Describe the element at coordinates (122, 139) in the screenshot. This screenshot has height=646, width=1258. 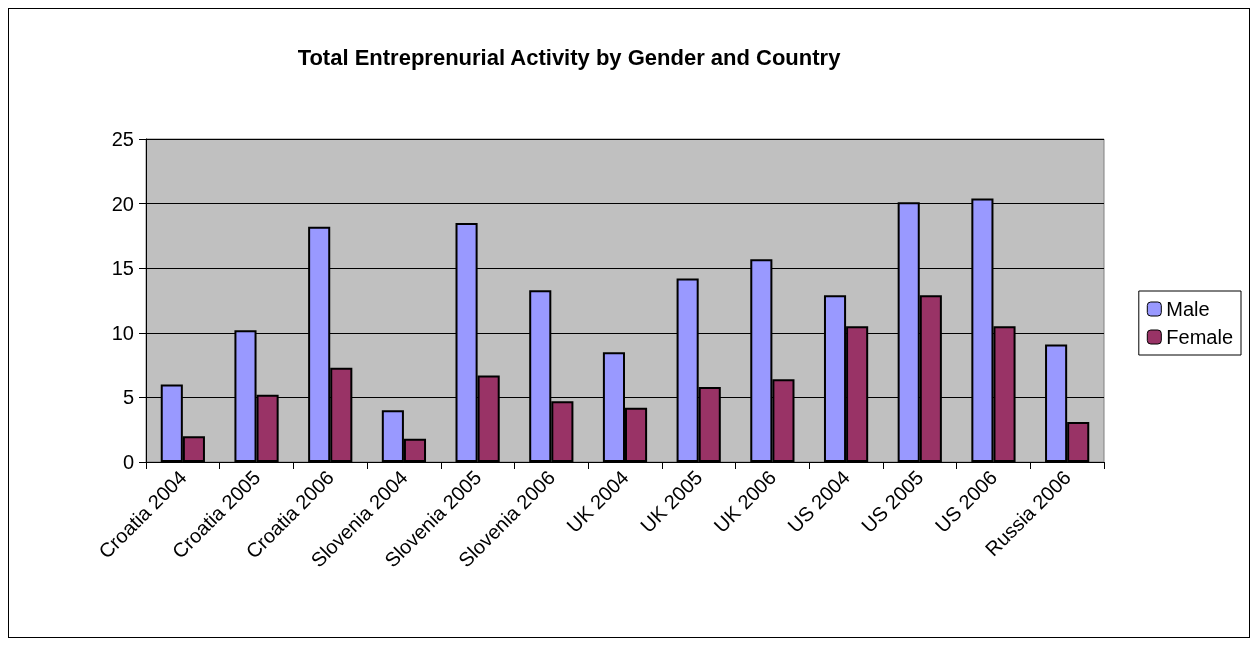
I see `y-tick-label: 25` at that location.